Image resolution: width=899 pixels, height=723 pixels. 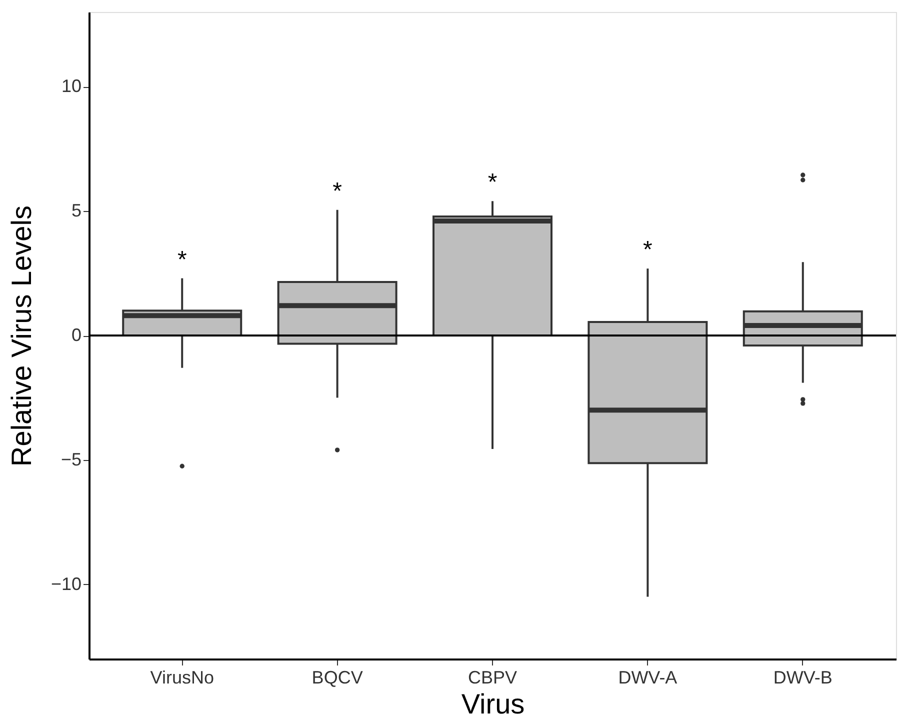 I want to click on x-tick-label: CBPV, so click(x=493, y=678).